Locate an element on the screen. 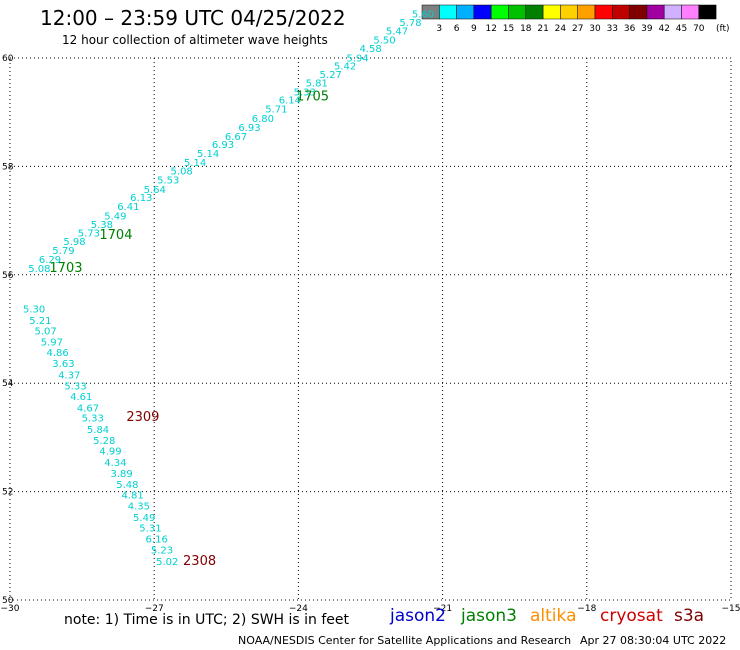  wave-height-point: 5.42 is located at coordinates (345, 66).